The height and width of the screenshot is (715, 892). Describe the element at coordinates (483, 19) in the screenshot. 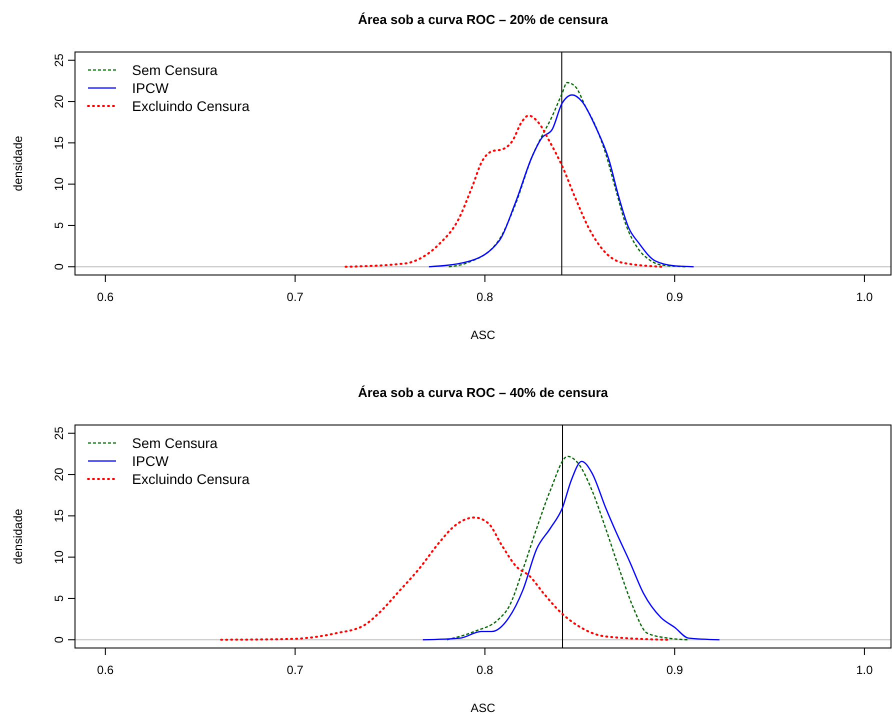

I see `chart-title: Área sob a curva ROC – 20% de censura` at that location.